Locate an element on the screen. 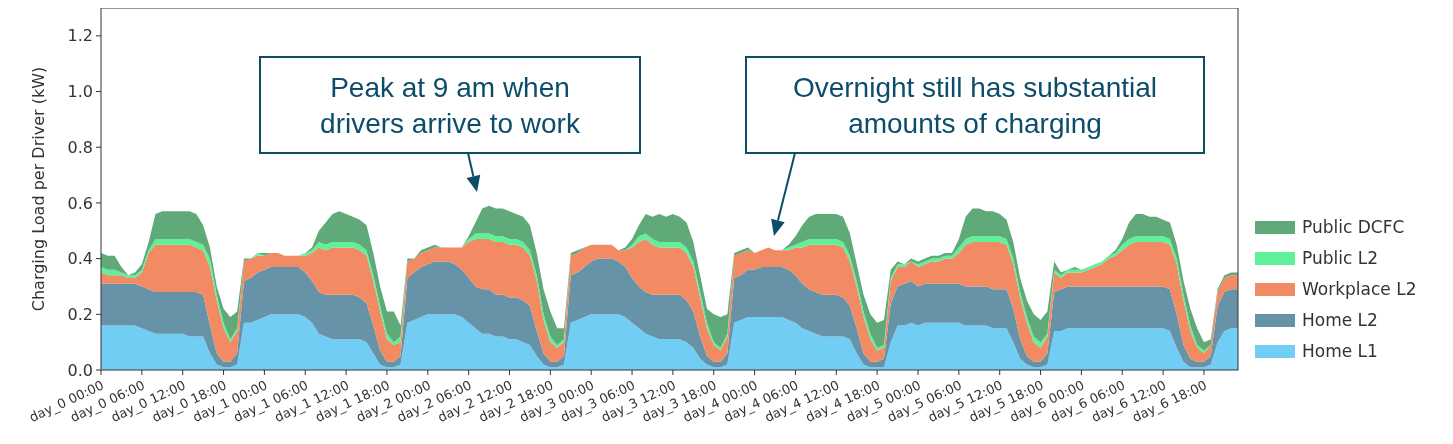  legend-label: Public DCFC is located at coordinates (1353, 227).